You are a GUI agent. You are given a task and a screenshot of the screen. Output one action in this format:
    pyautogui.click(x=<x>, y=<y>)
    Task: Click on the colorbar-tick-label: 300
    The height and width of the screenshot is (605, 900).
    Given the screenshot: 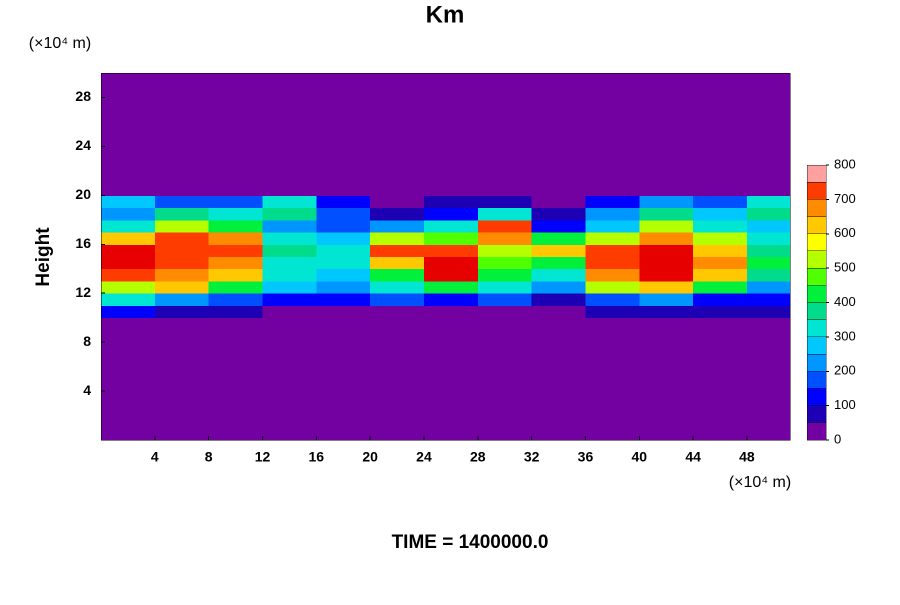 What is the action you would take?
    pyautogui.click(x=845, y=335)
    